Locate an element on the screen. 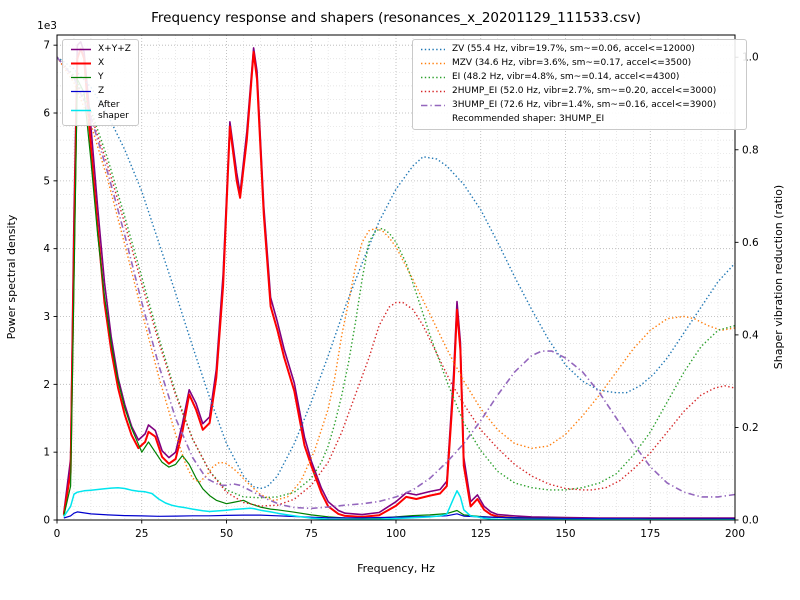 Image resolution: width=800 pixels, height=600 pixels. x-tick-label: 100 is located at coordinates (396, 534).